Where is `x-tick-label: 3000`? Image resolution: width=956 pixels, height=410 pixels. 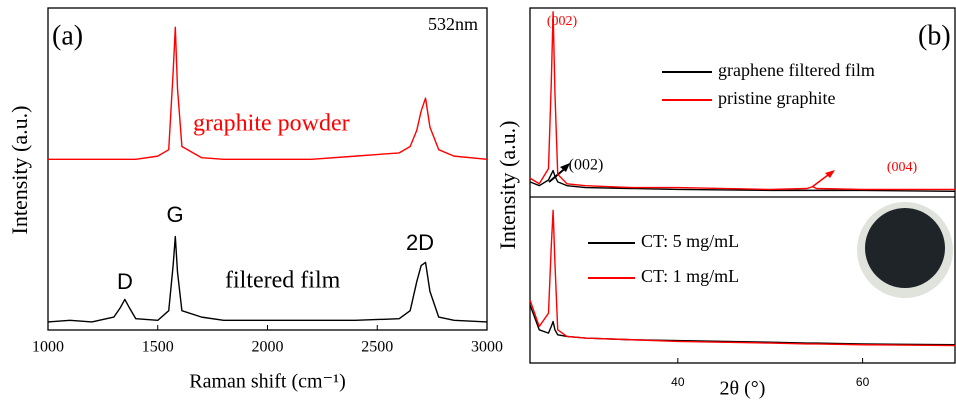 x-tick-label: 3000 is located at coordinates (487, 347).